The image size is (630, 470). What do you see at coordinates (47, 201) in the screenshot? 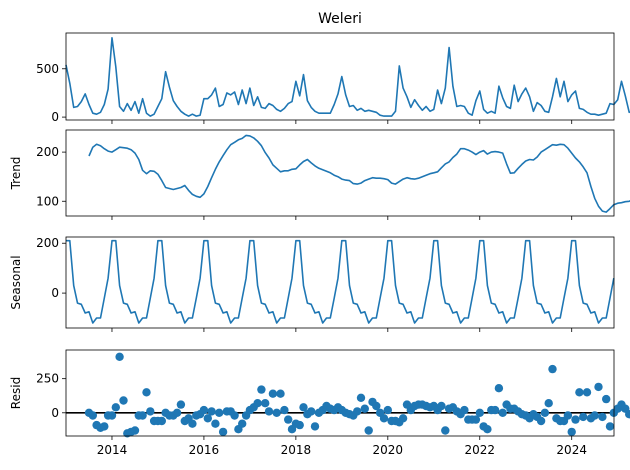
I see `y-tick-label: 100` at bounding box center [47, 201].